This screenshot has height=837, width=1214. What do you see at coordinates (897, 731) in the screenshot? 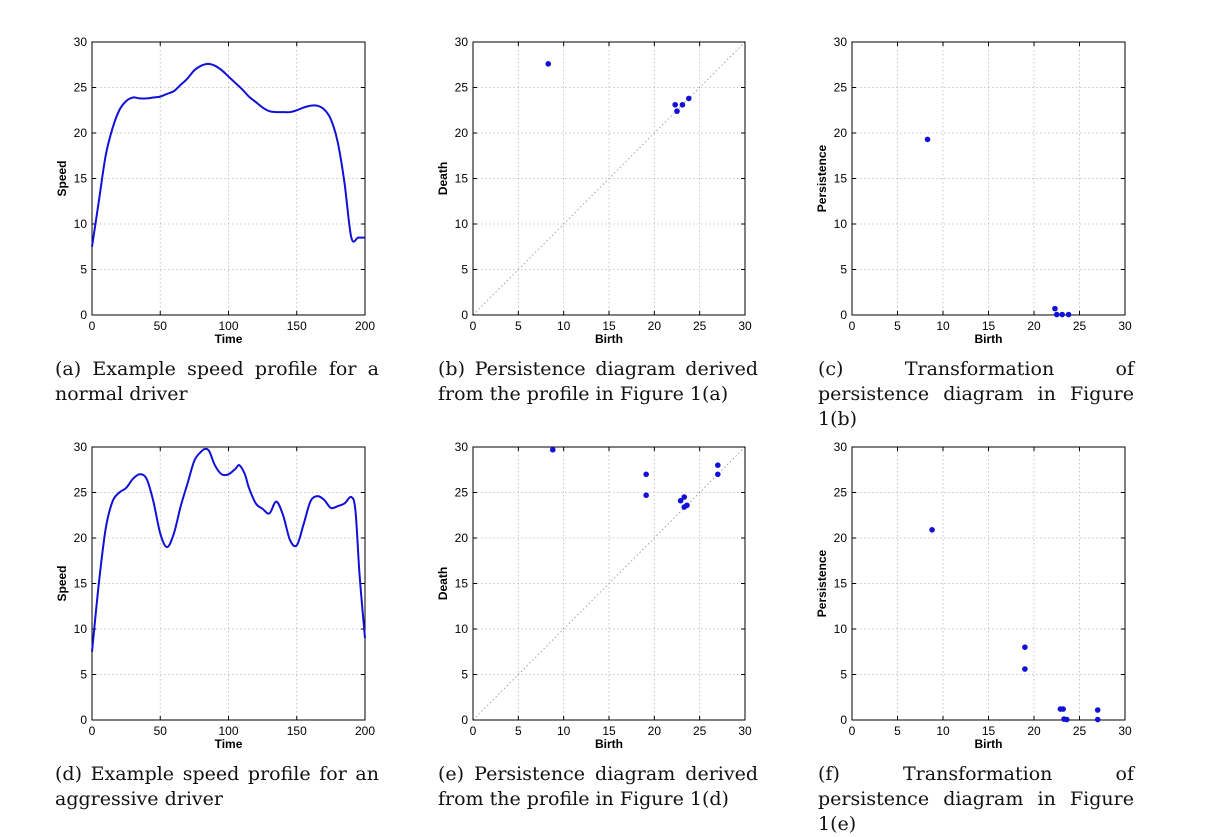
I see `x-tick-label: 5` at bounding box center [897, 731].